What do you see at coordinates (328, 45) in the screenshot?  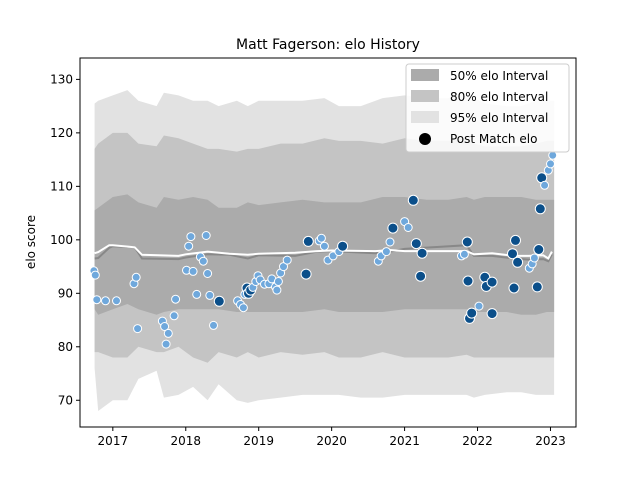 I see `chart-title: Matt Fagerson: elo History` at bounding box center [328, 45].